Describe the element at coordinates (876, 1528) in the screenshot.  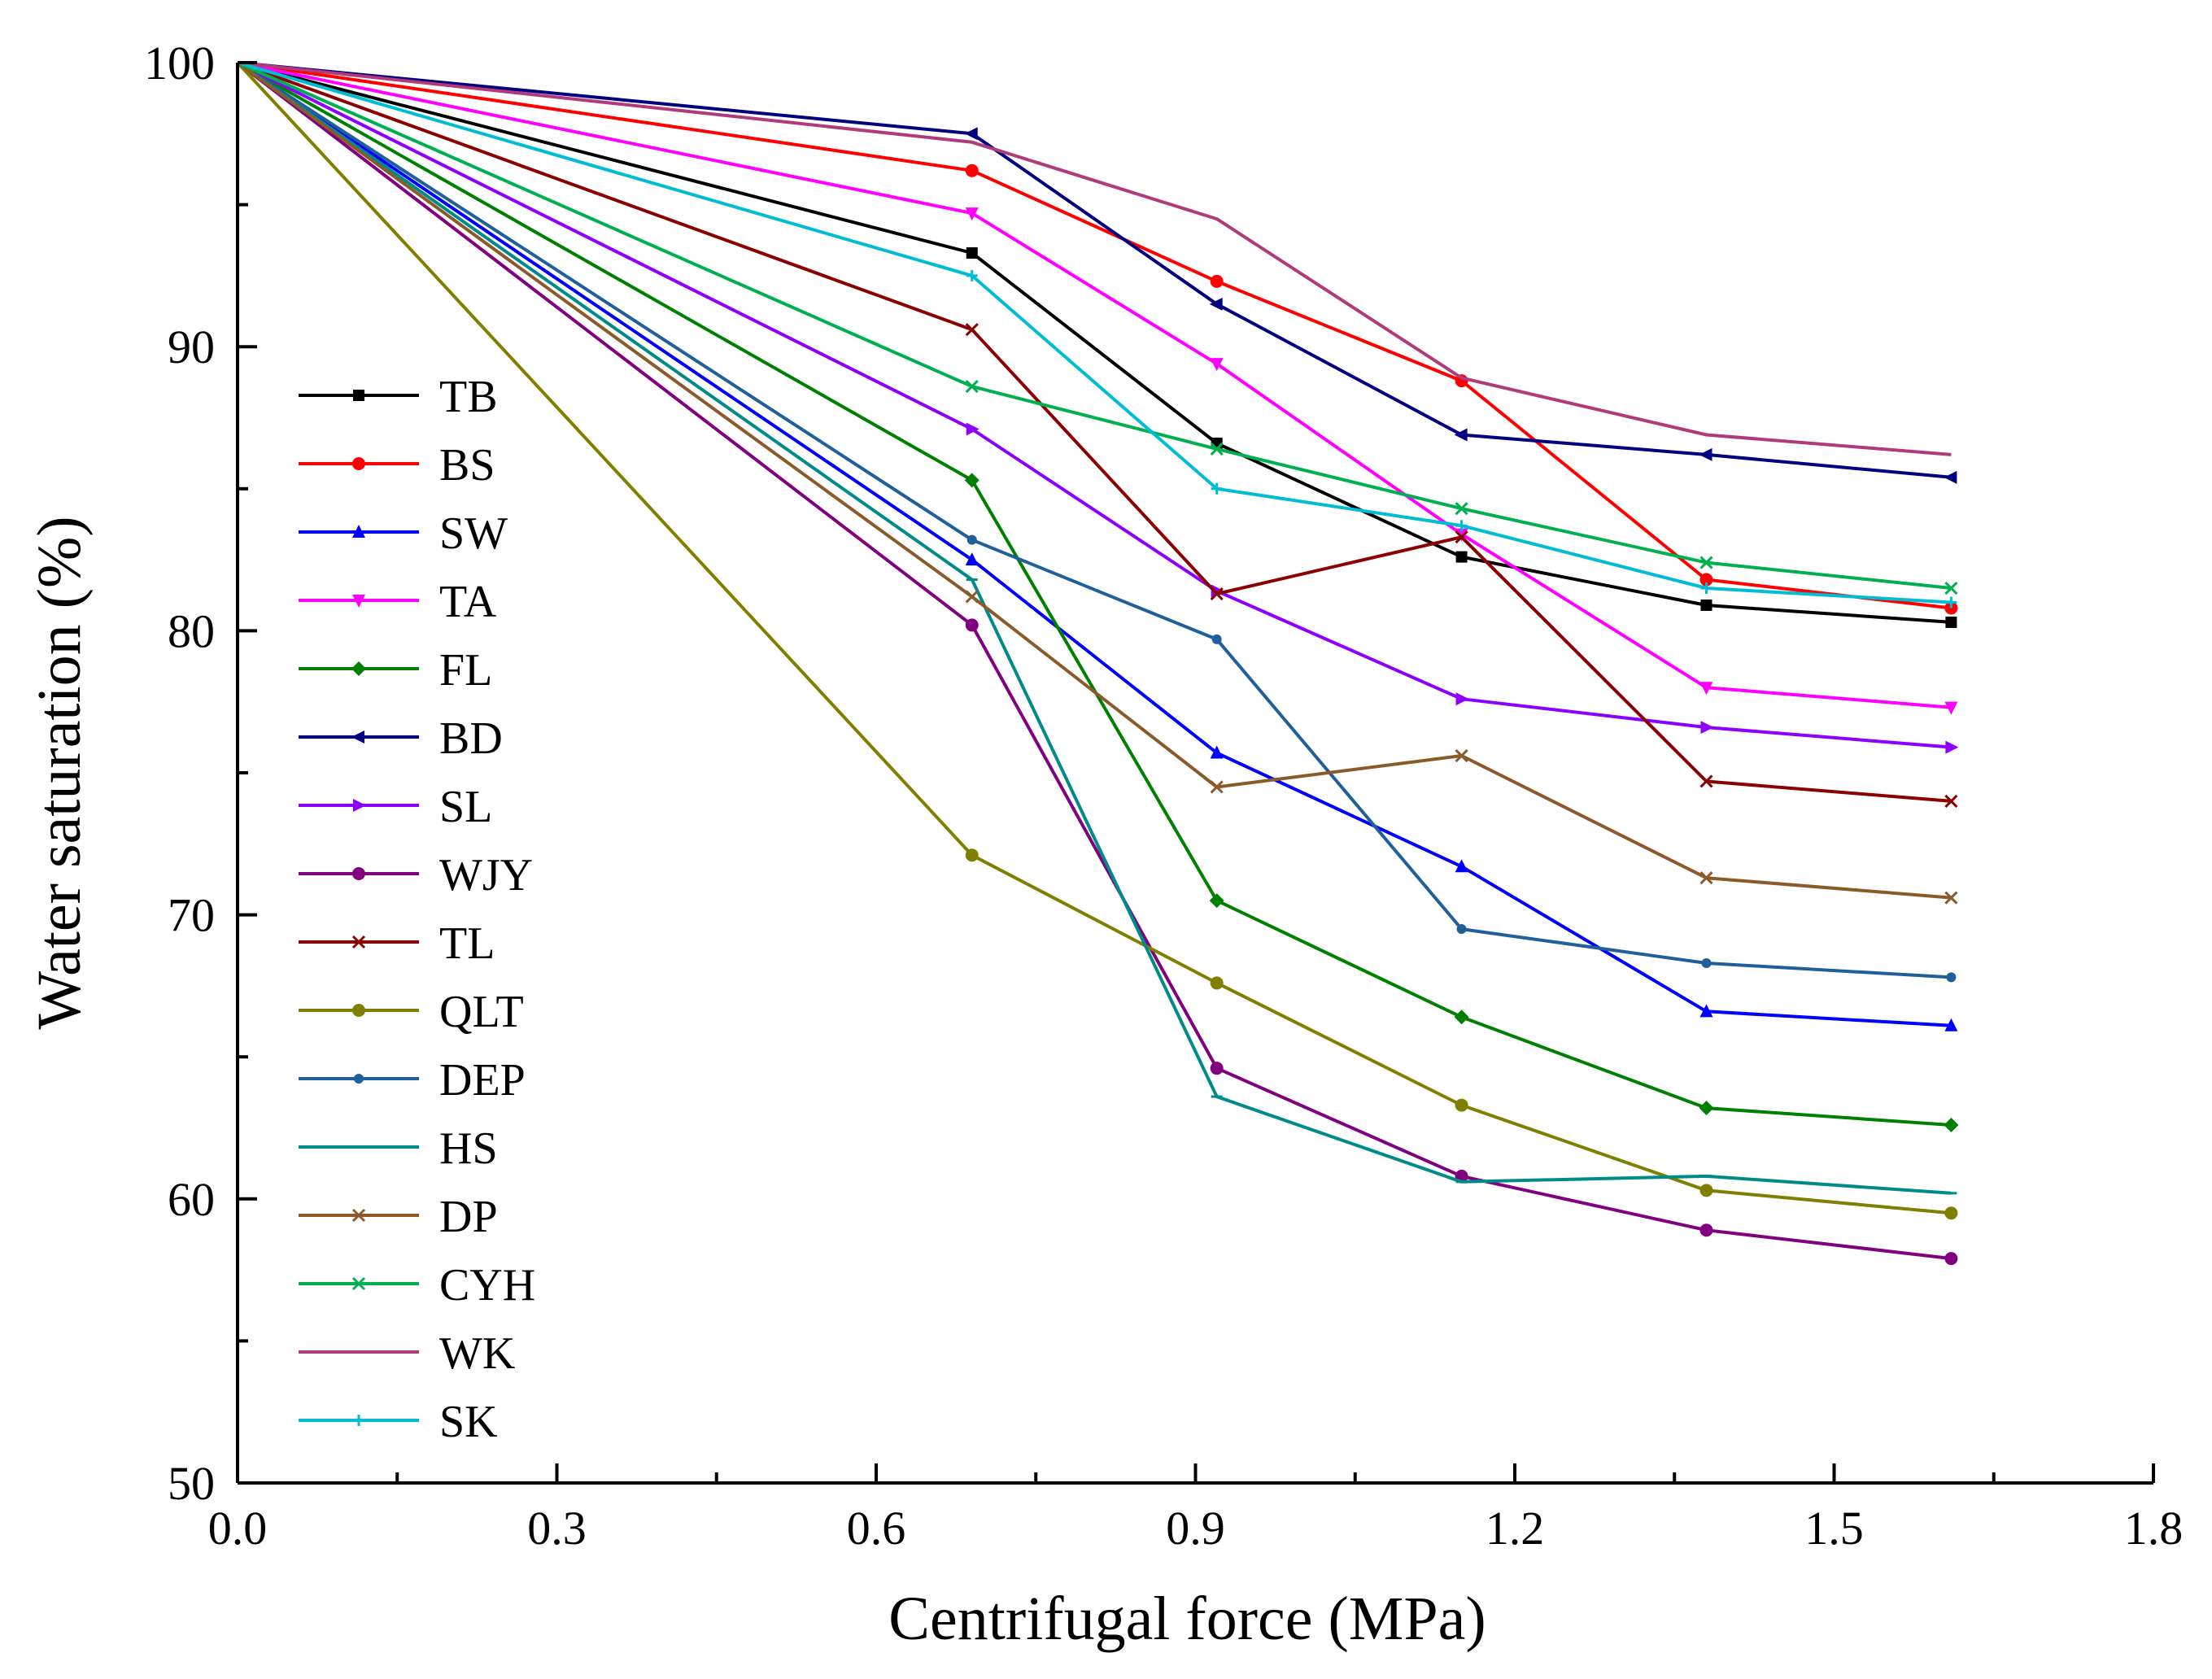
I see `x-tick-label: 0.6` at that location.